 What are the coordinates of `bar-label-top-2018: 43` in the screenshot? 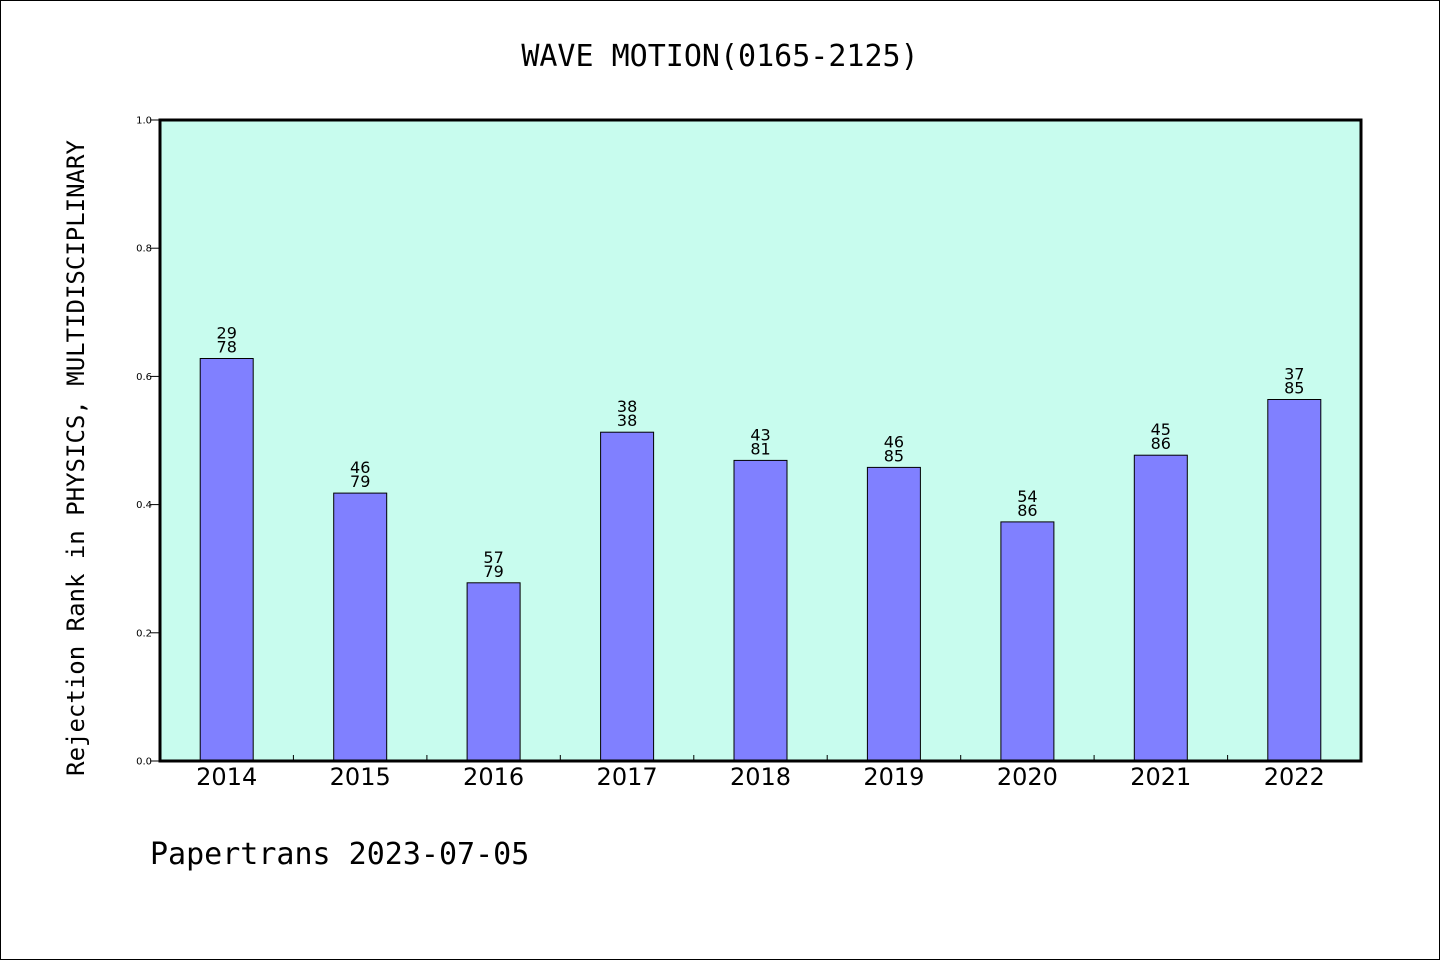 It's located at (760, 434).